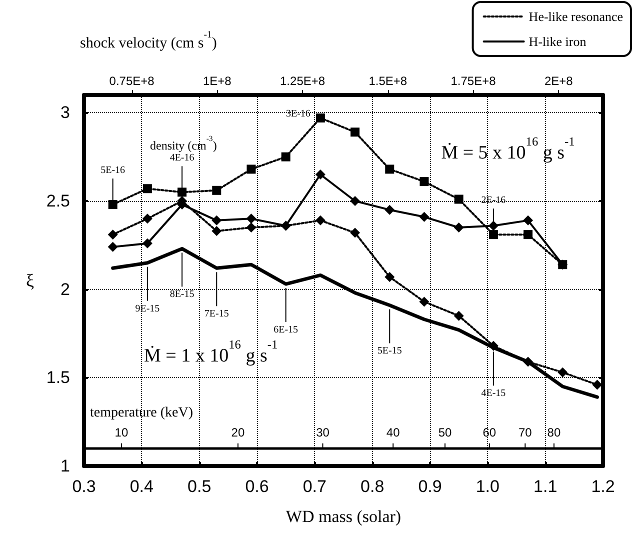 This screenshot has width=639, height=535. I want to click on x-tick-label: 1.0, so click(488, 486).